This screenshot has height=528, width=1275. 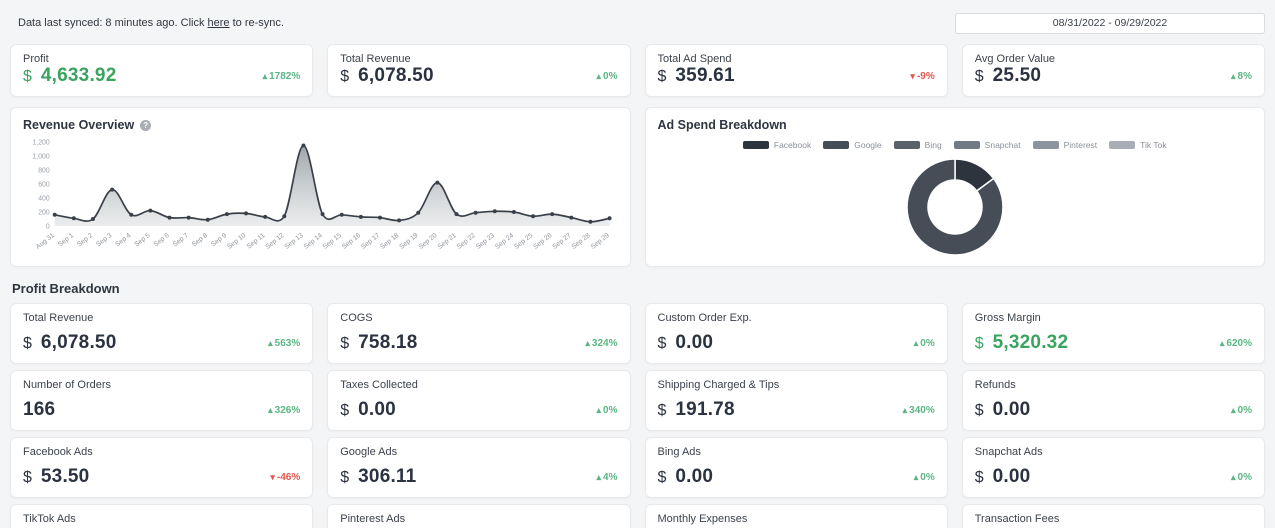 I want to click on x-tick-label: Sep 2, so click(x=85, y=240).